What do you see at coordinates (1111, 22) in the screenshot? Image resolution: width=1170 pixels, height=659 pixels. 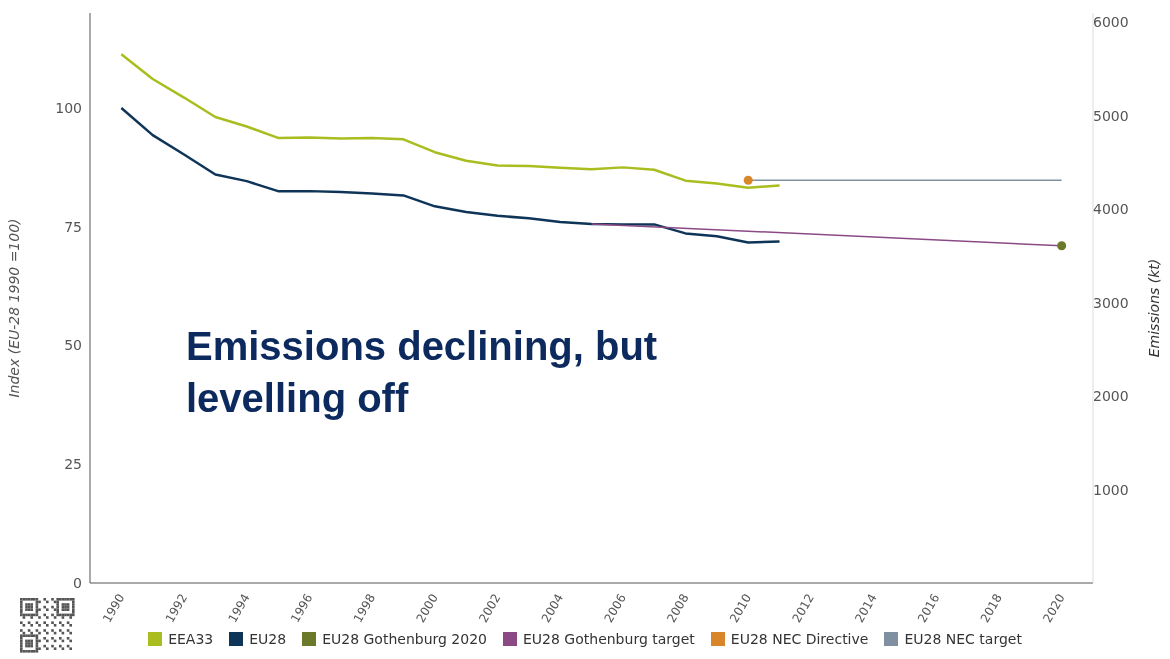 I see `y2-tick-label: 6000` at bounding box center [1111, 22].